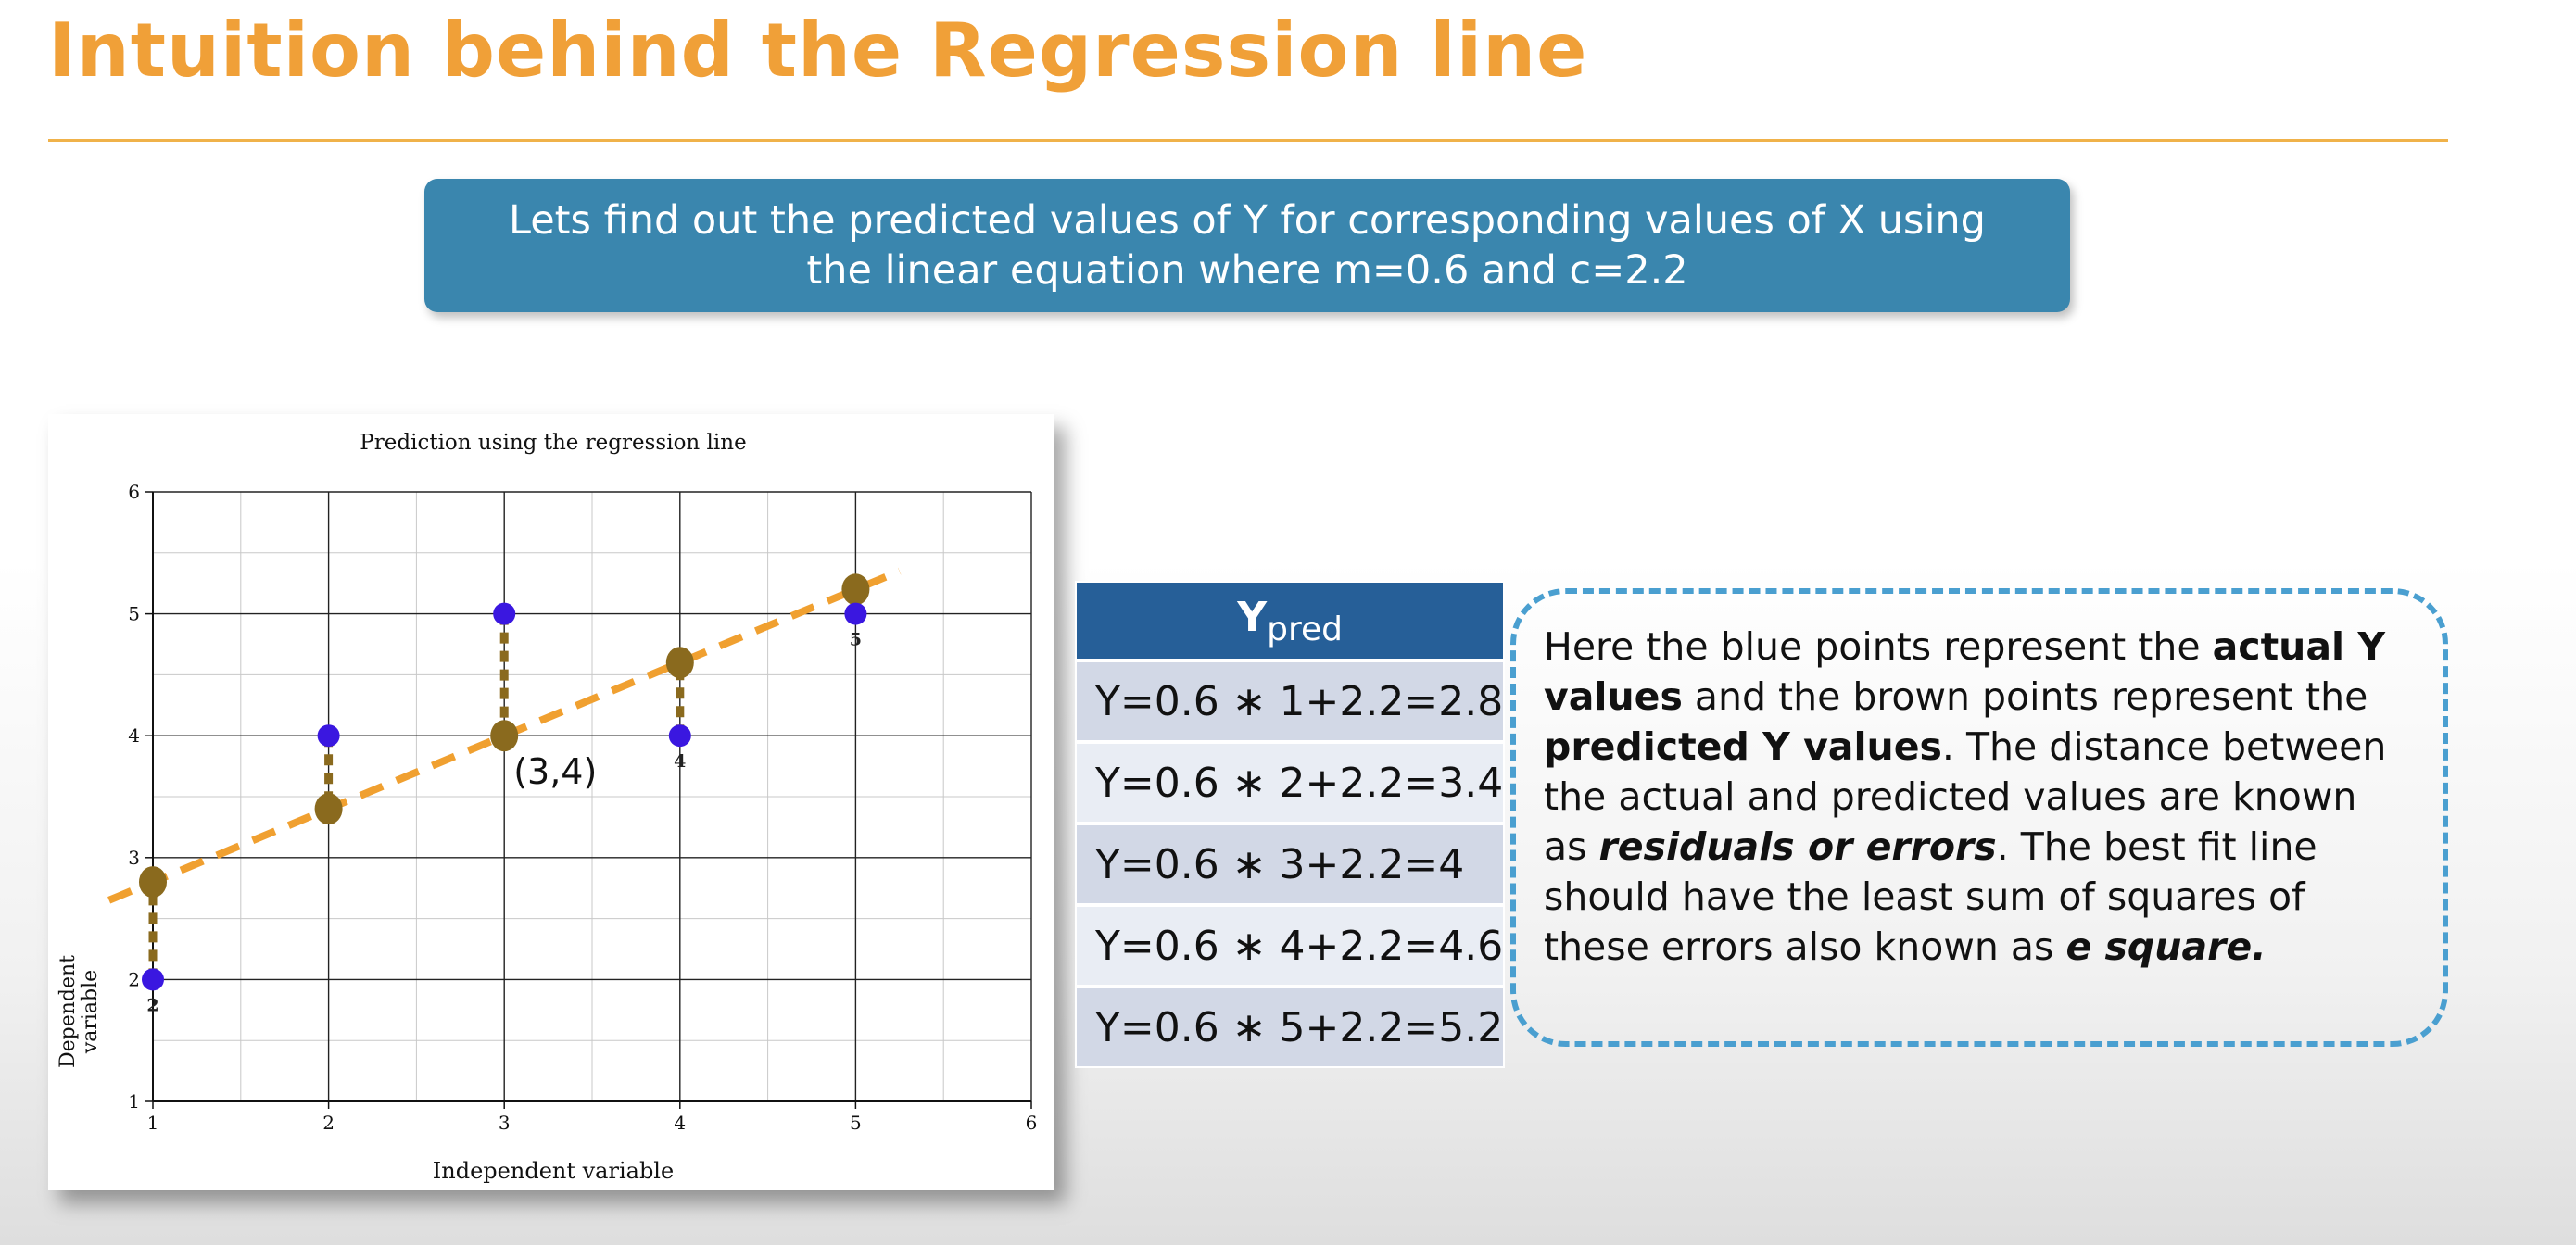 The image size is (2576, 1245). I want to click on x-tick-label: 1, so click(153, 1123).